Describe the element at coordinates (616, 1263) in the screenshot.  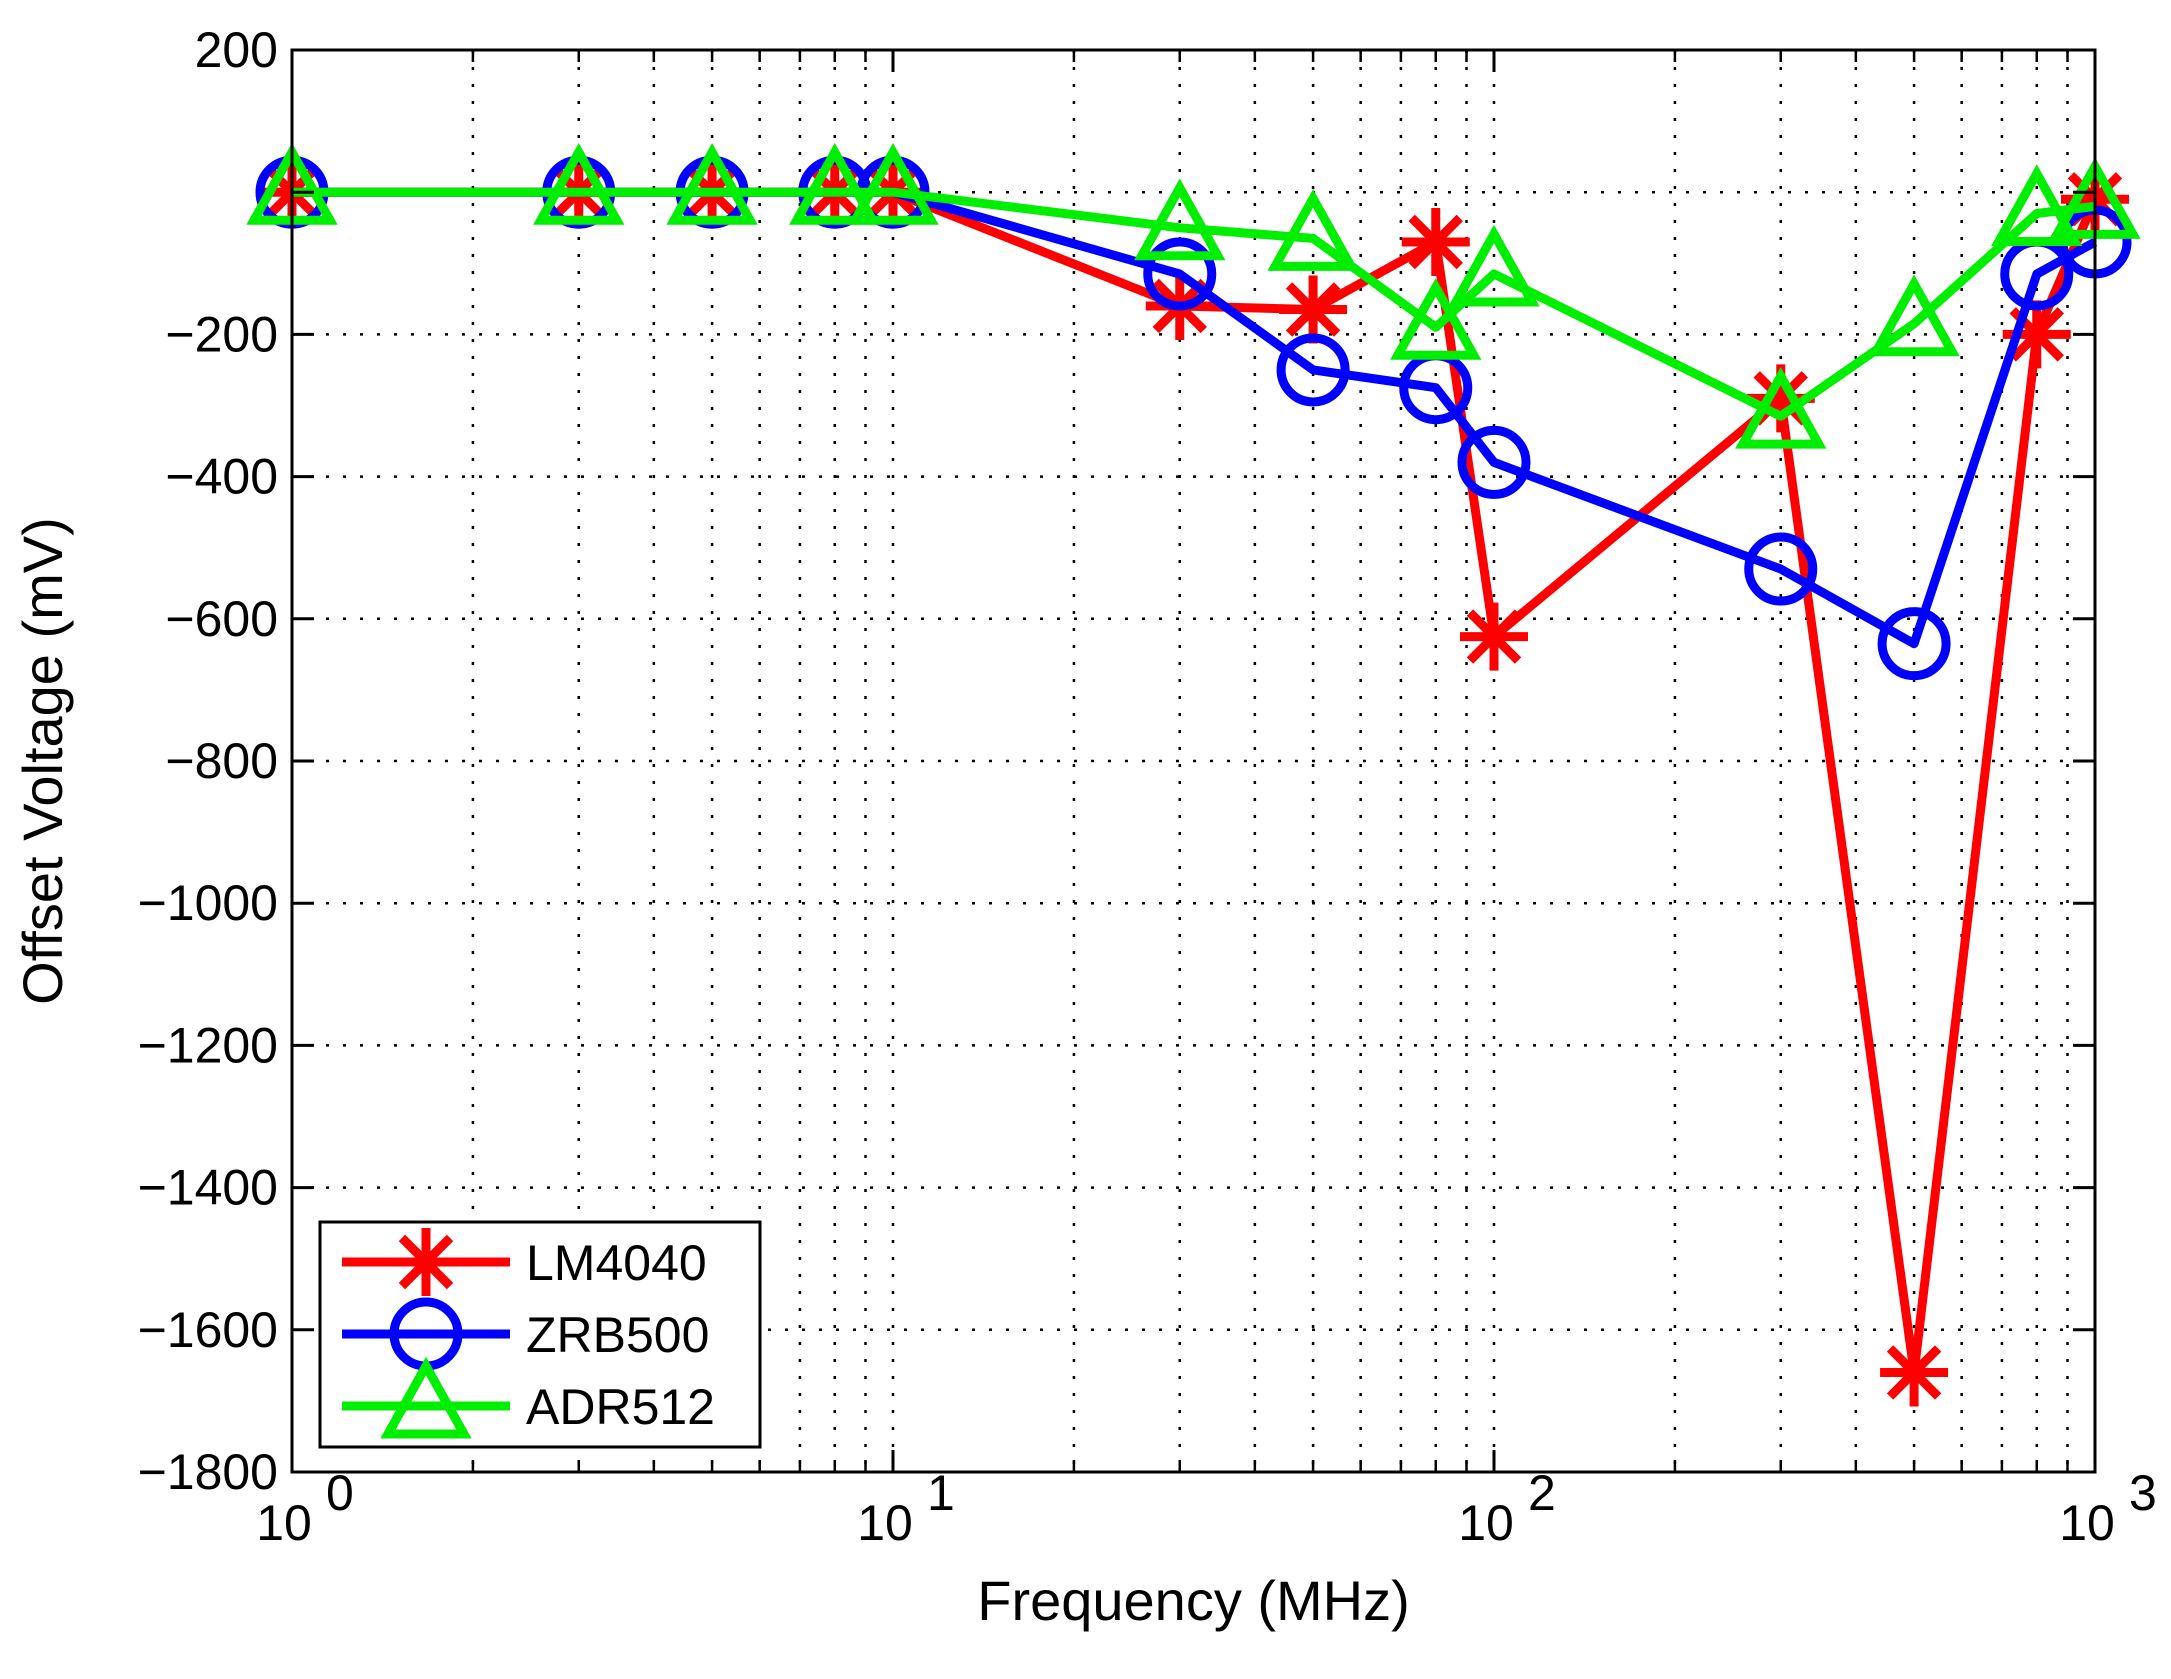
I see `legend-label: LM4040` at that location.